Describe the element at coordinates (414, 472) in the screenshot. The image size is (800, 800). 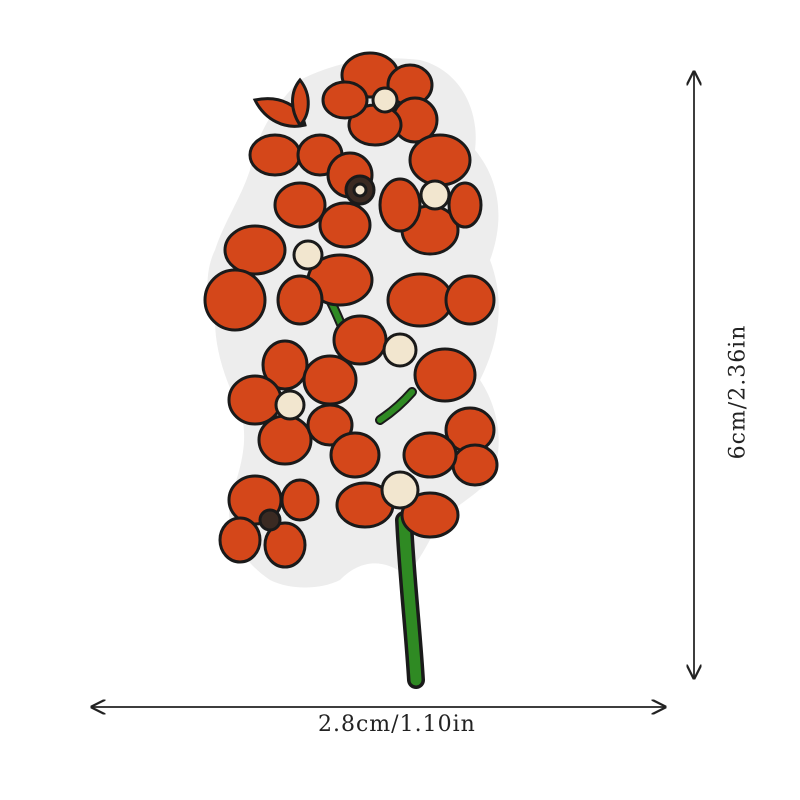
I see `flower-lower-right` at that location.